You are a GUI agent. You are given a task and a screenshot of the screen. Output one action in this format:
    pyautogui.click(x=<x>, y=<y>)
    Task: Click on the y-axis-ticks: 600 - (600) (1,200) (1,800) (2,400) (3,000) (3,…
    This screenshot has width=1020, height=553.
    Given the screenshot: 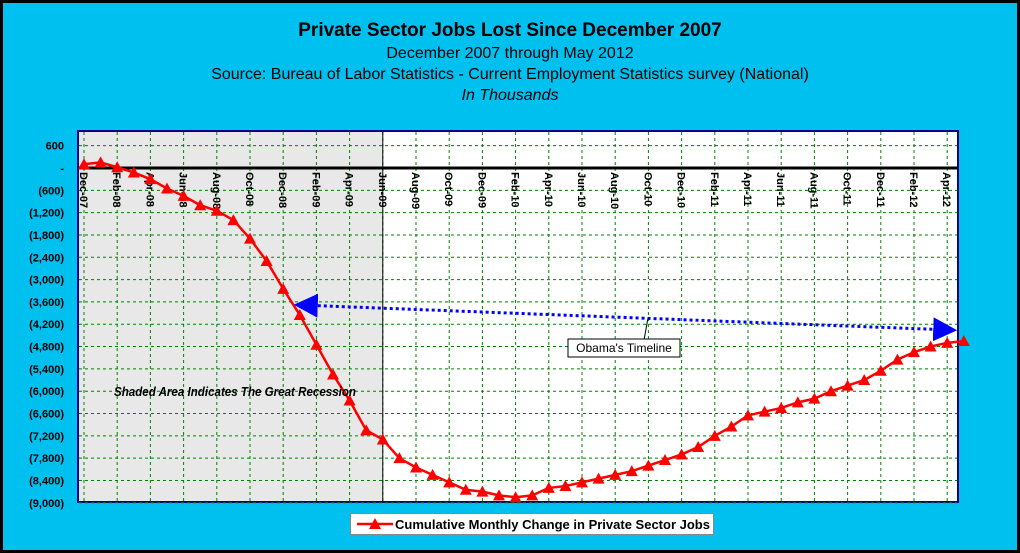 What is the action you would take?
    pyautogui.click(x=46, y=325)
    